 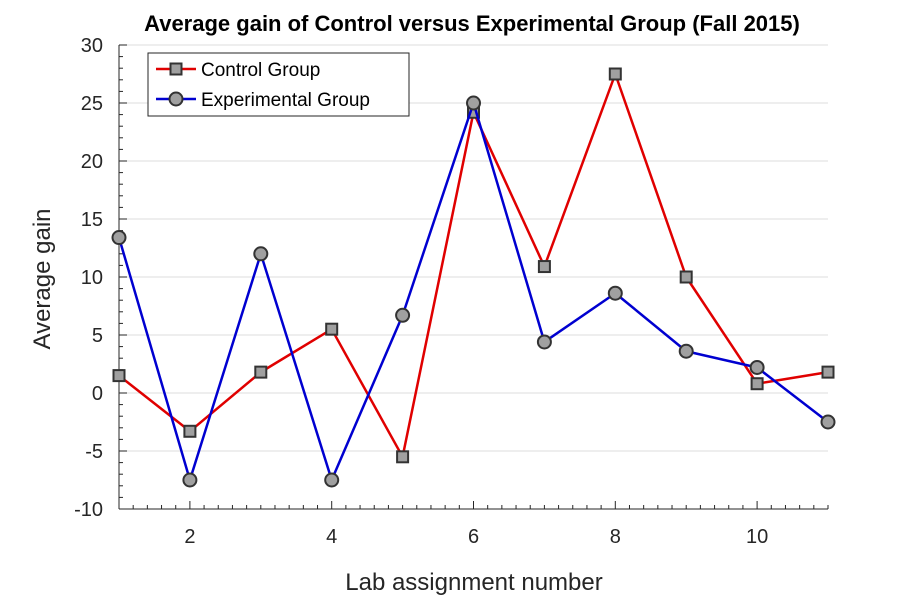 I want to click on x-tick-label: 10, so click(x=757, y=537).